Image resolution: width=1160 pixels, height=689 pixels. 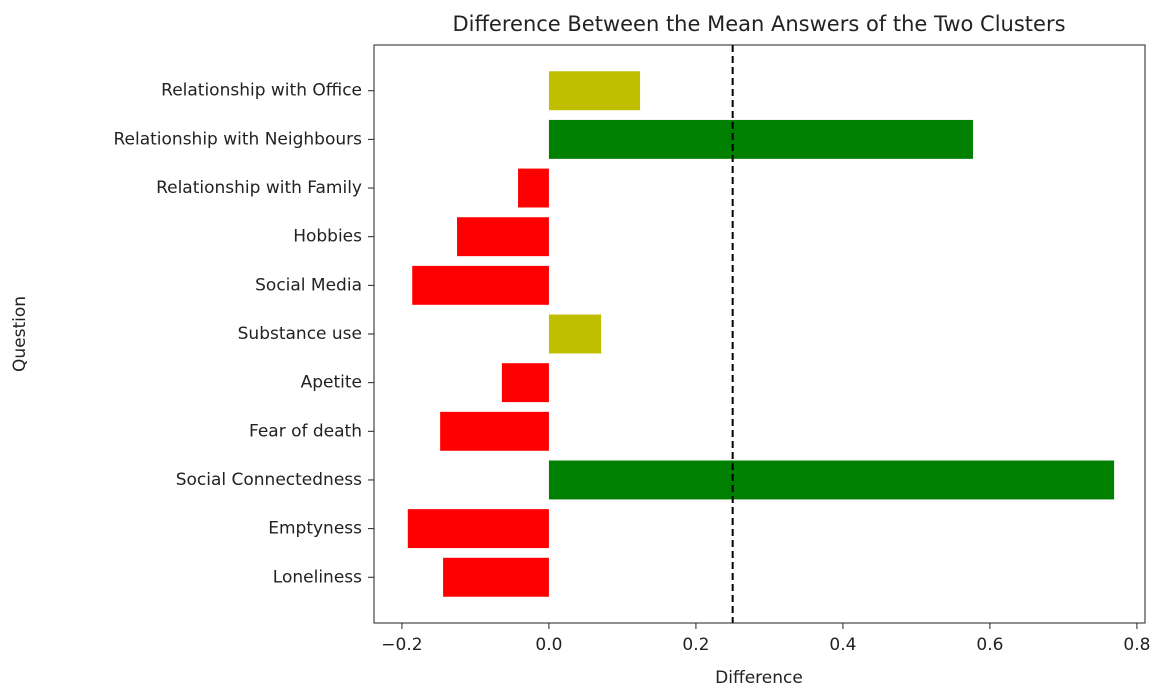 What do you see at coordinates (695, 645) in the screenshot?
I see `x-tick-label: 0.2` at bounding box center [695, 645].